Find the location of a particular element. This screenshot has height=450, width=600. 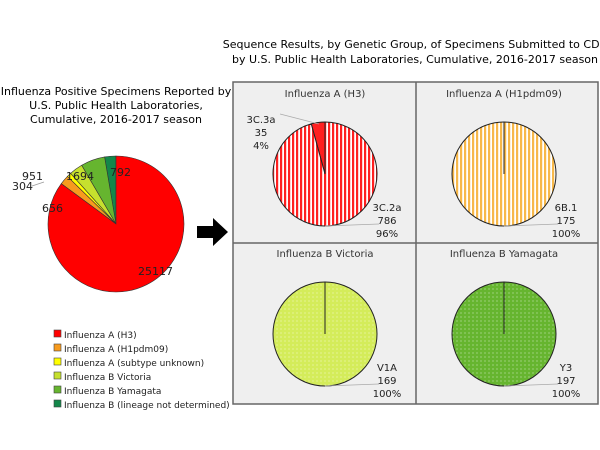

left-title-line-1: Influenza Positive Specimens Reported by is located at coordinates (116, 91).